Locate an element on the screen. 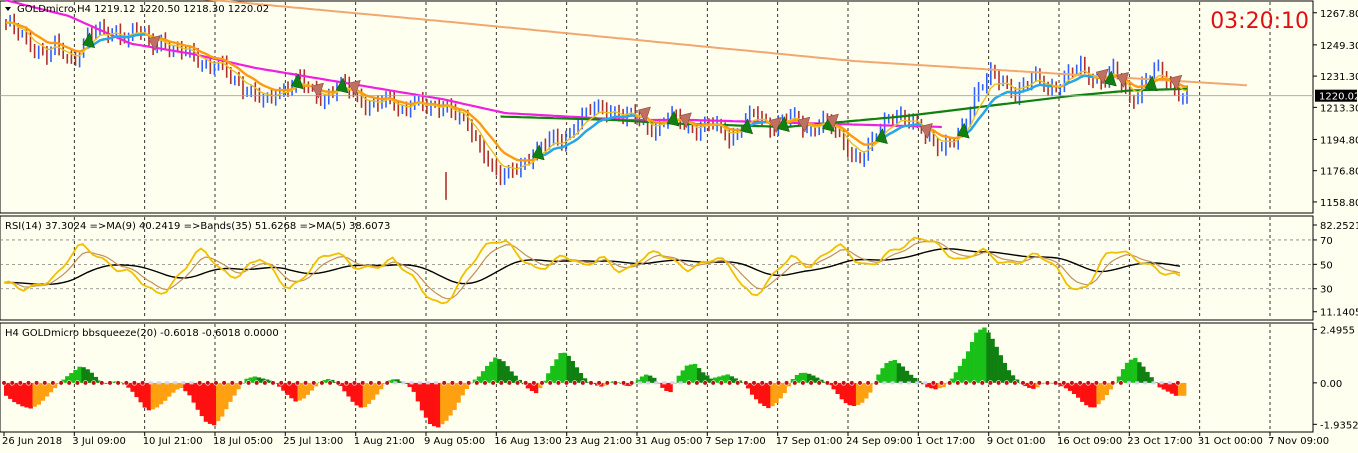  current-price-label: 1220.02 is located at coordinates (1338, 97).